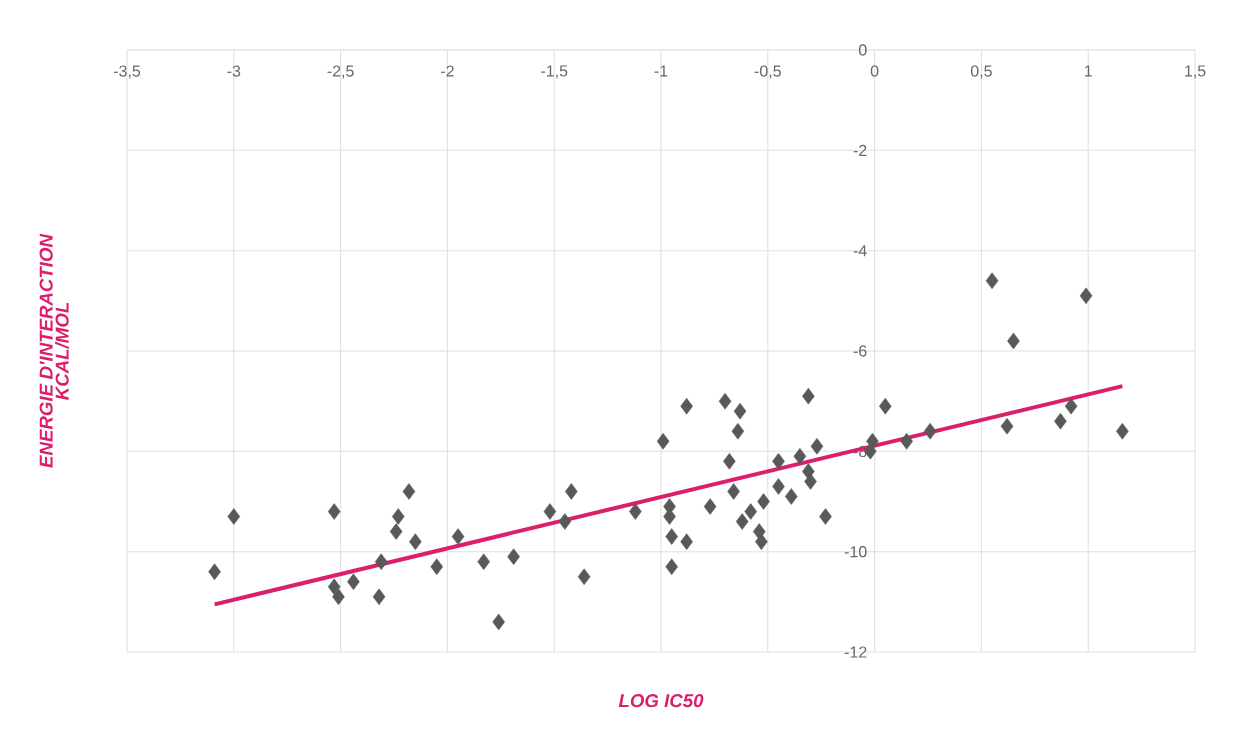 Image resolution: width=1237 pixels, height=729 pixels. I want to click on y-tick-label: 0, so click(862, 50).